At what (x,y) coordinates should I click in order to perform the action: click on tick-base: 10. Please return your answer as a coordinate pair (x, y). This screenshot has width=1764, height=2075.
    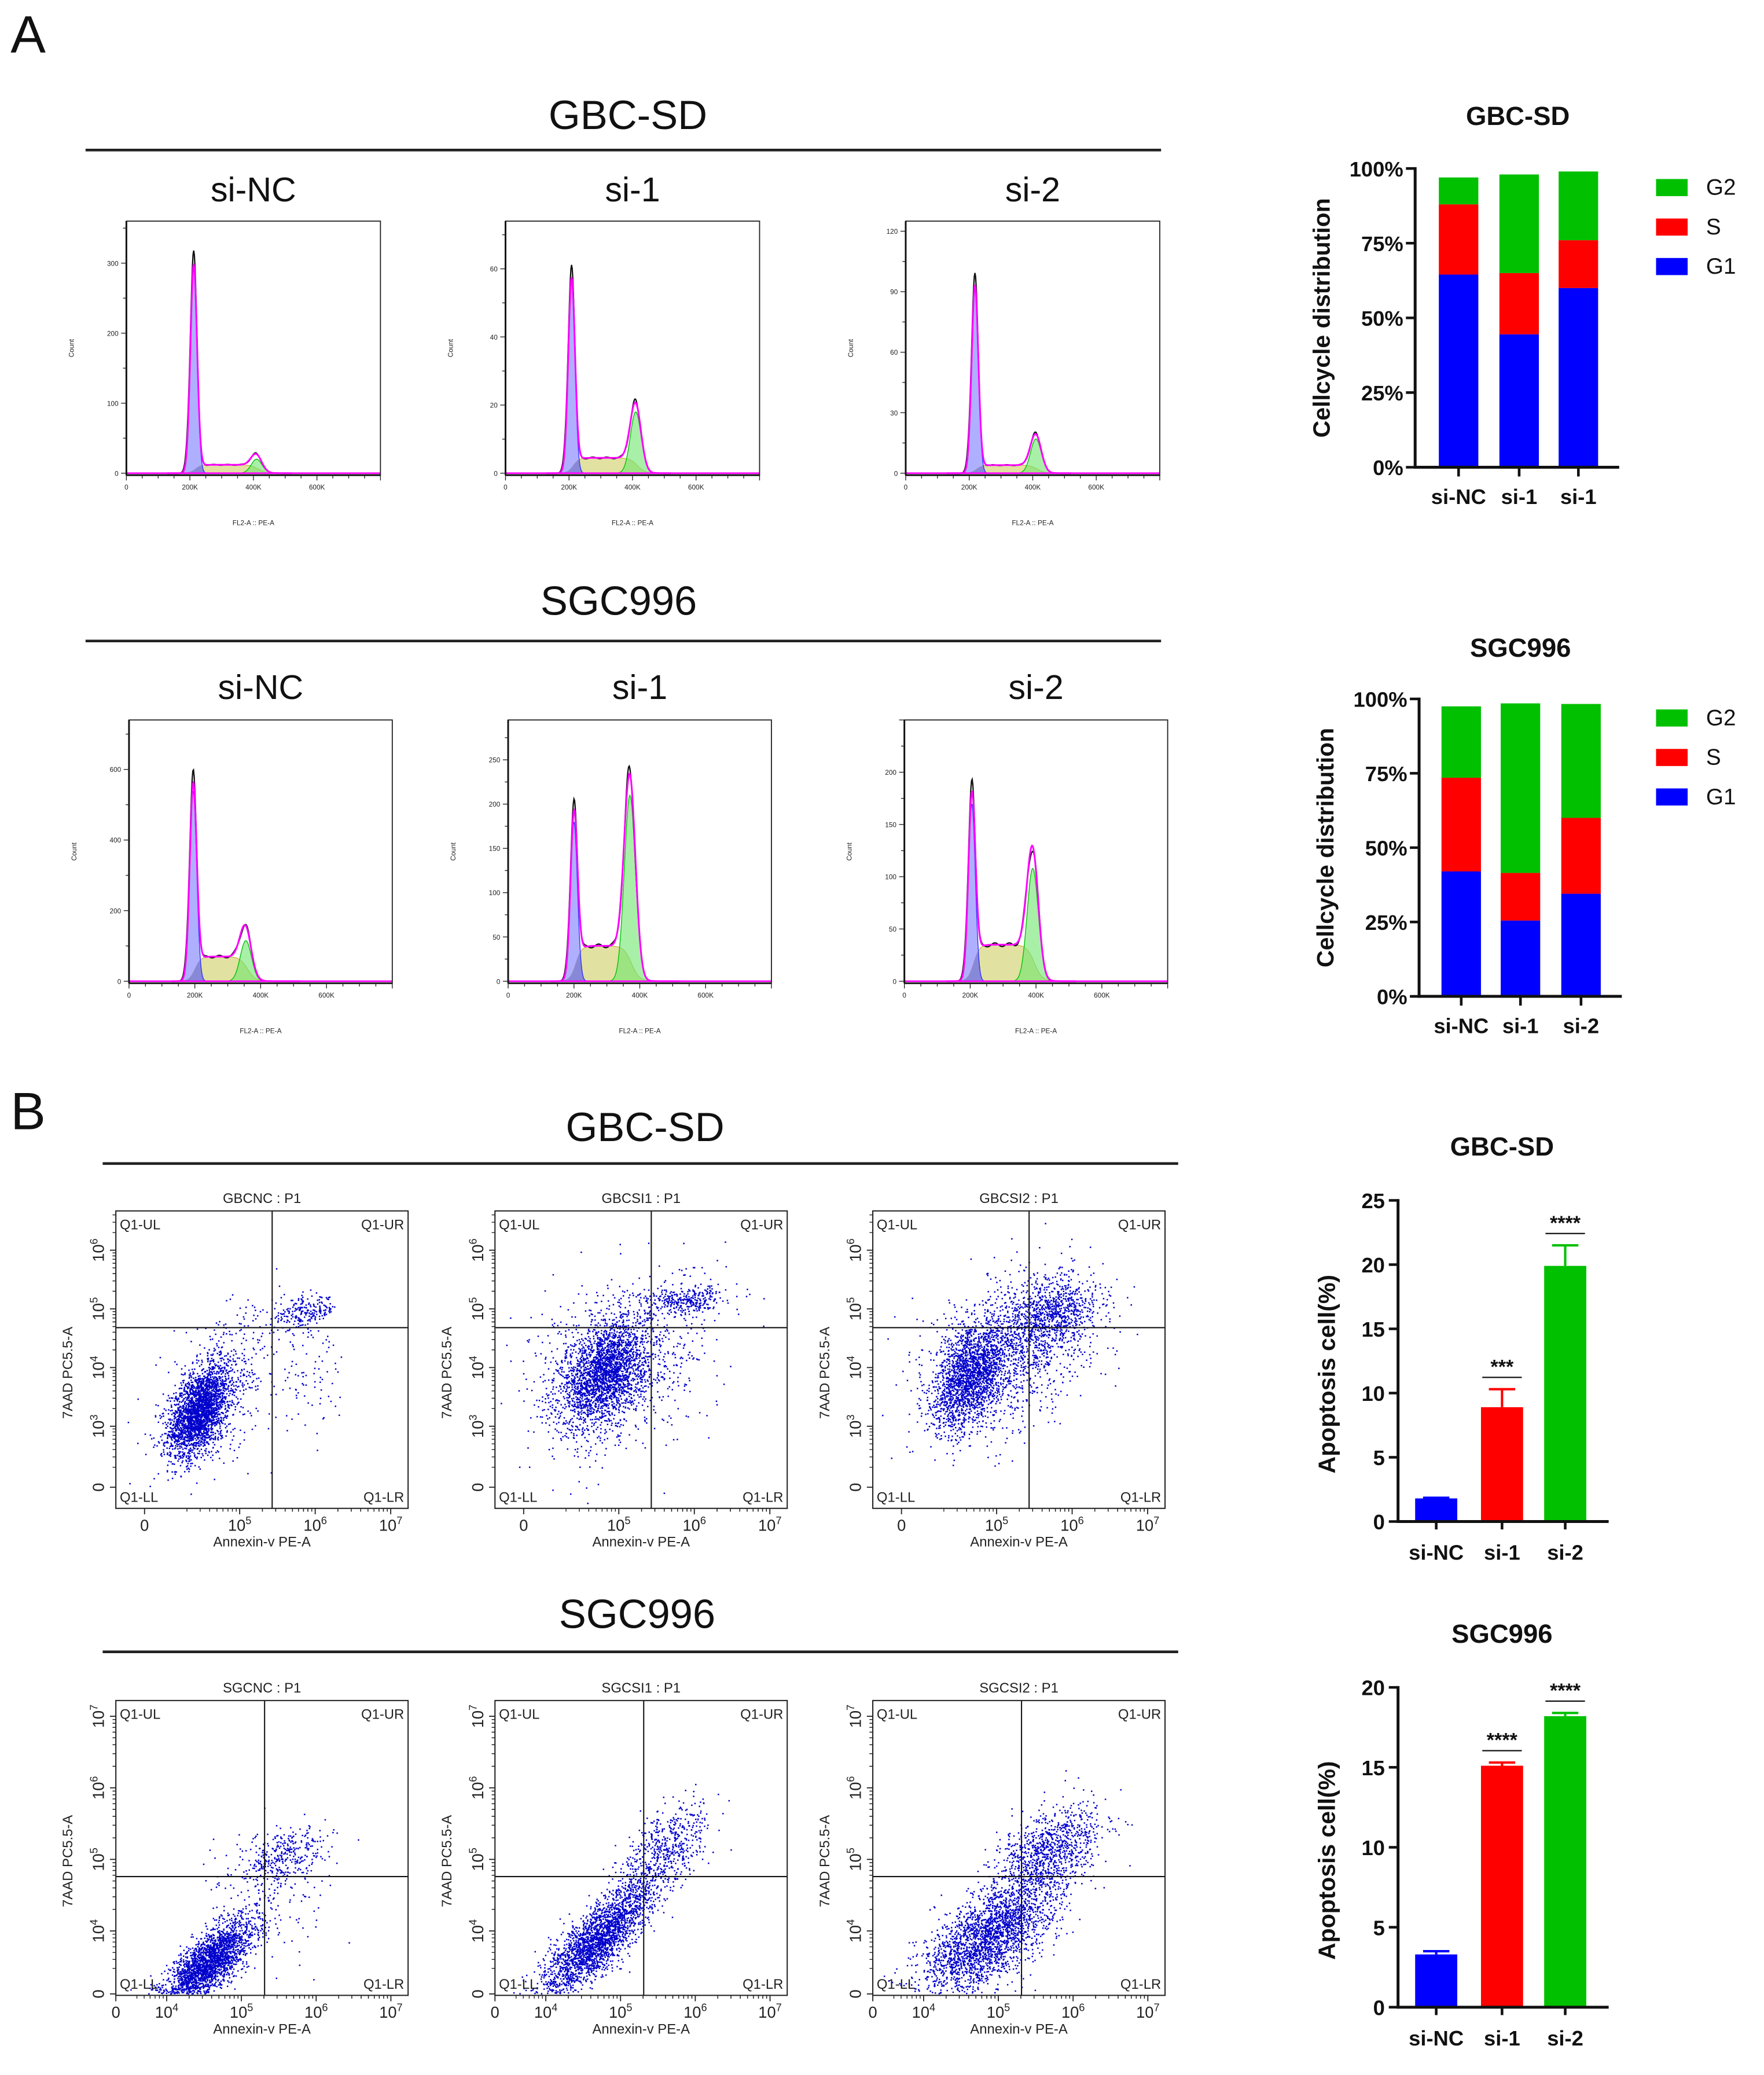
    Looking at the image, I should click on (99, 1370).